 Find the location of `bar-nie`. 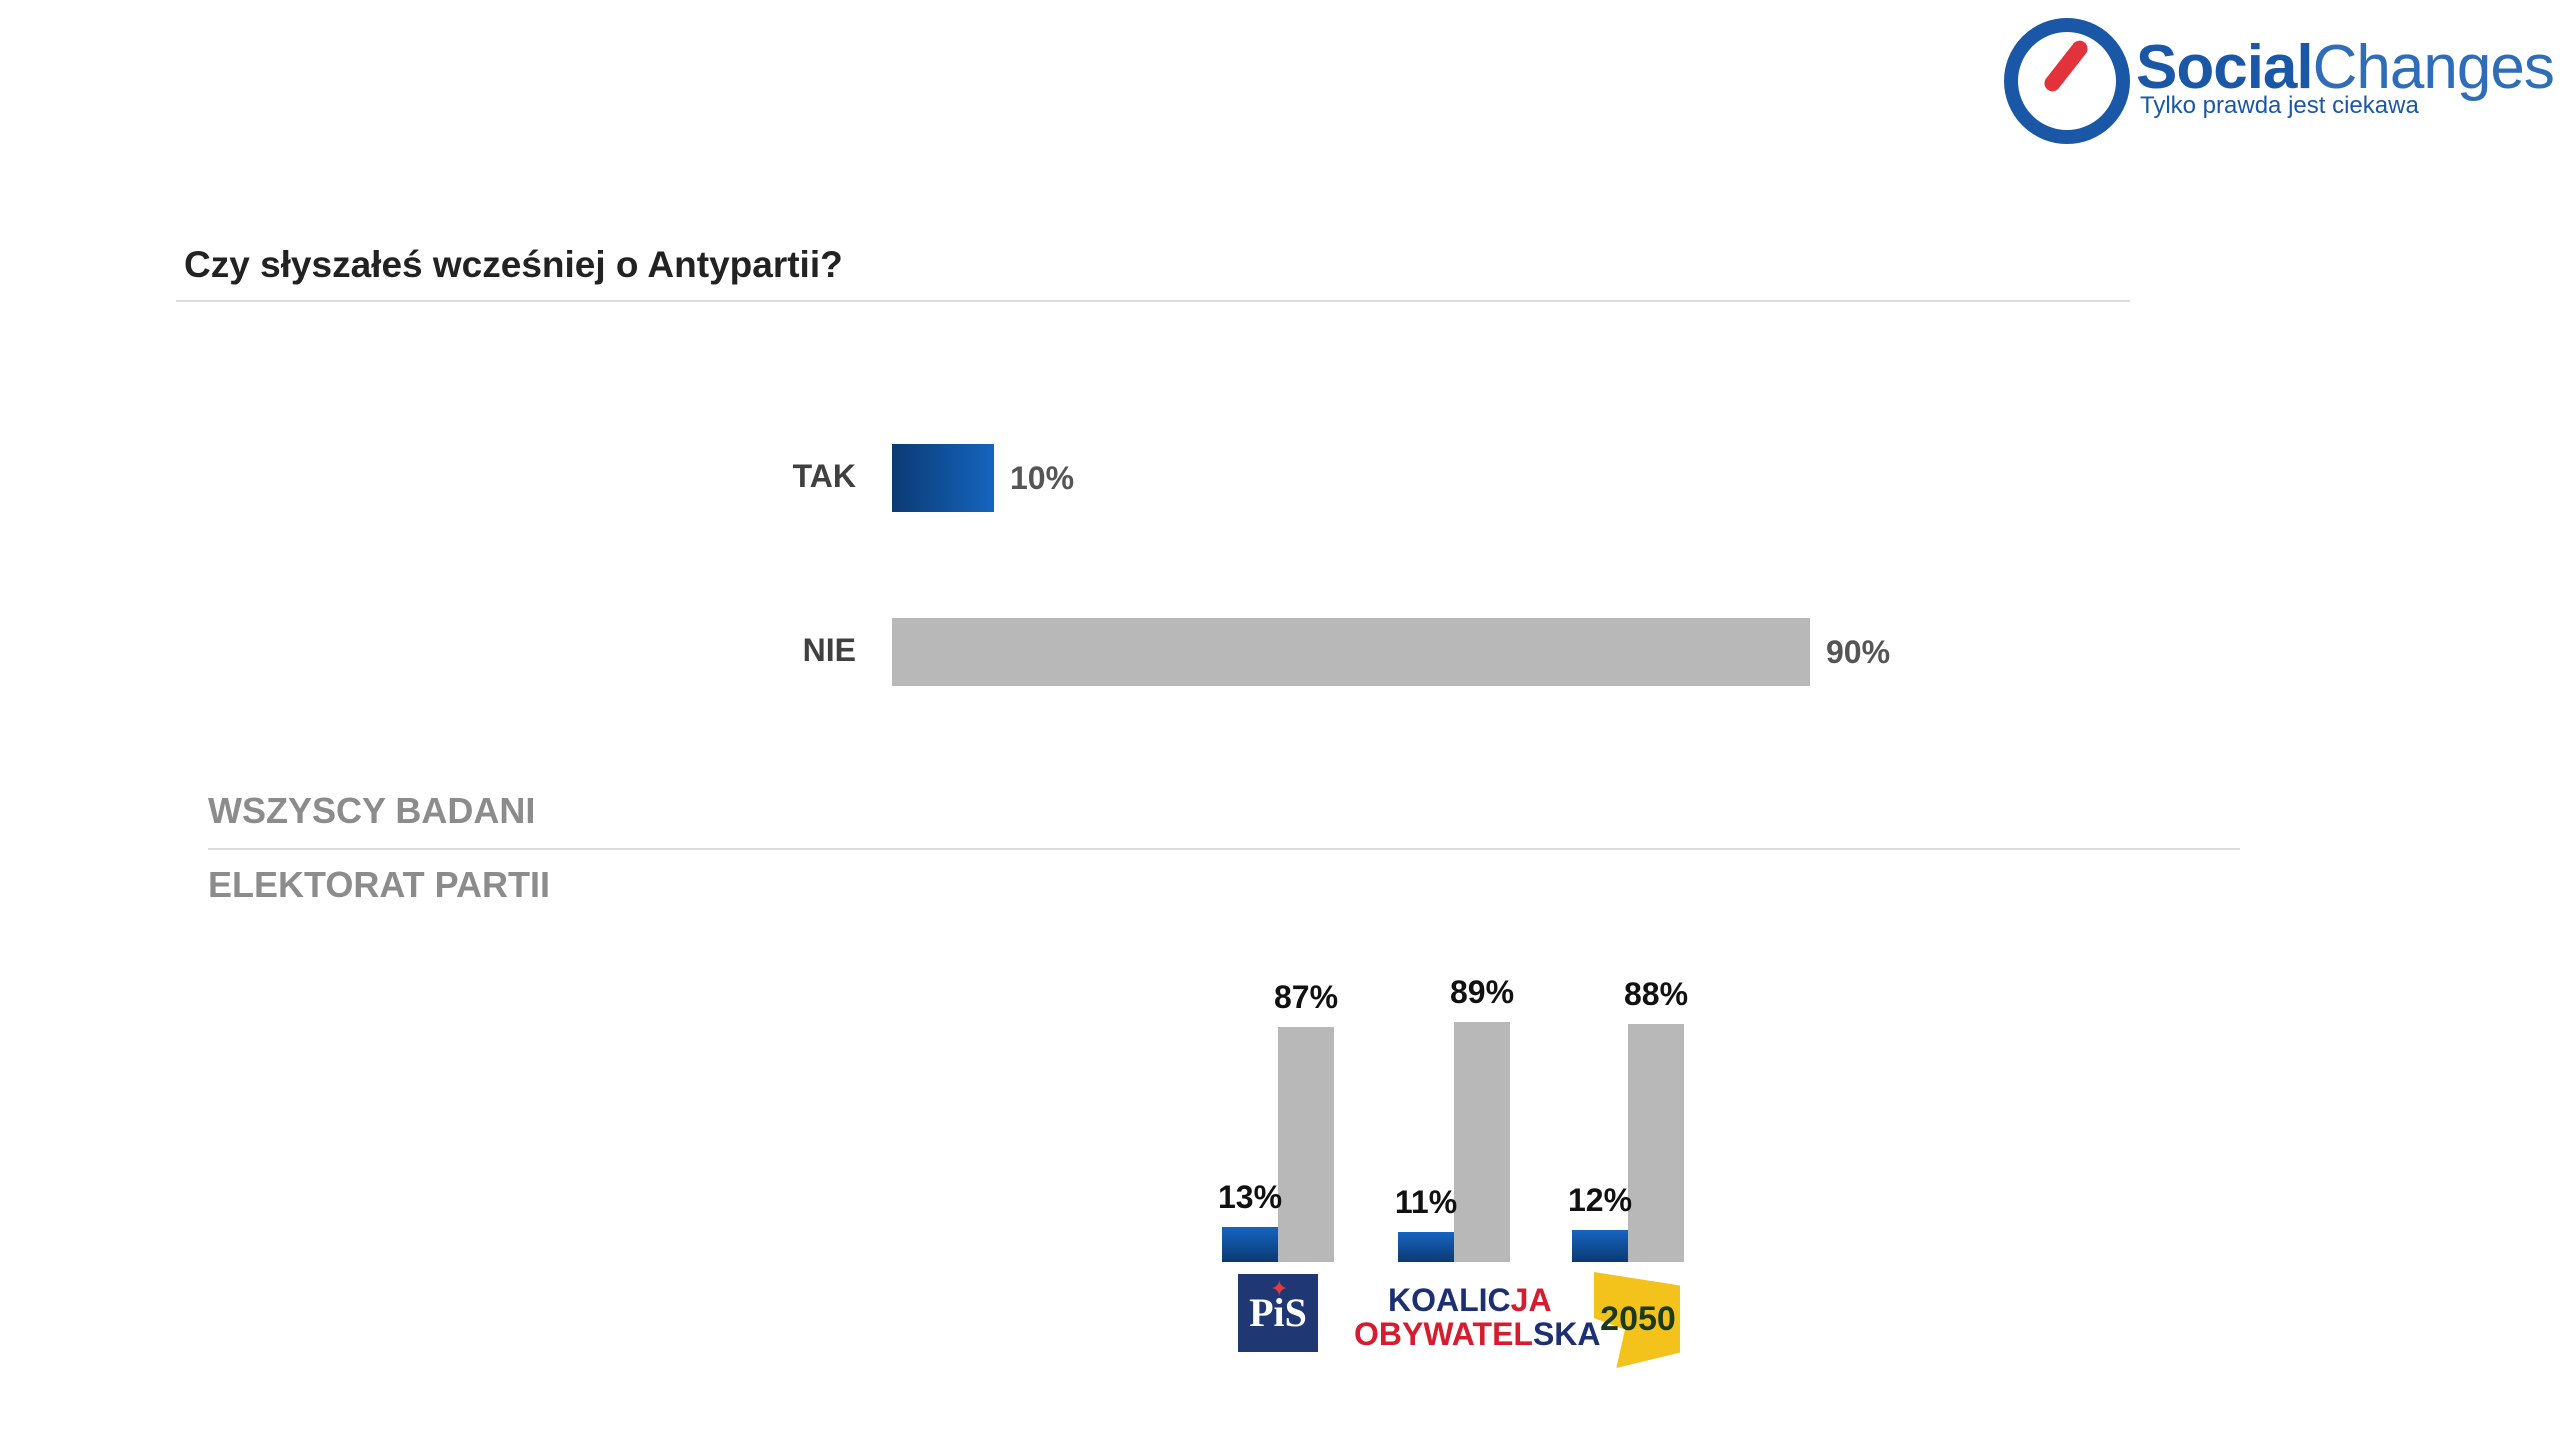

bar-nie is located at coordinates (1351, 652).